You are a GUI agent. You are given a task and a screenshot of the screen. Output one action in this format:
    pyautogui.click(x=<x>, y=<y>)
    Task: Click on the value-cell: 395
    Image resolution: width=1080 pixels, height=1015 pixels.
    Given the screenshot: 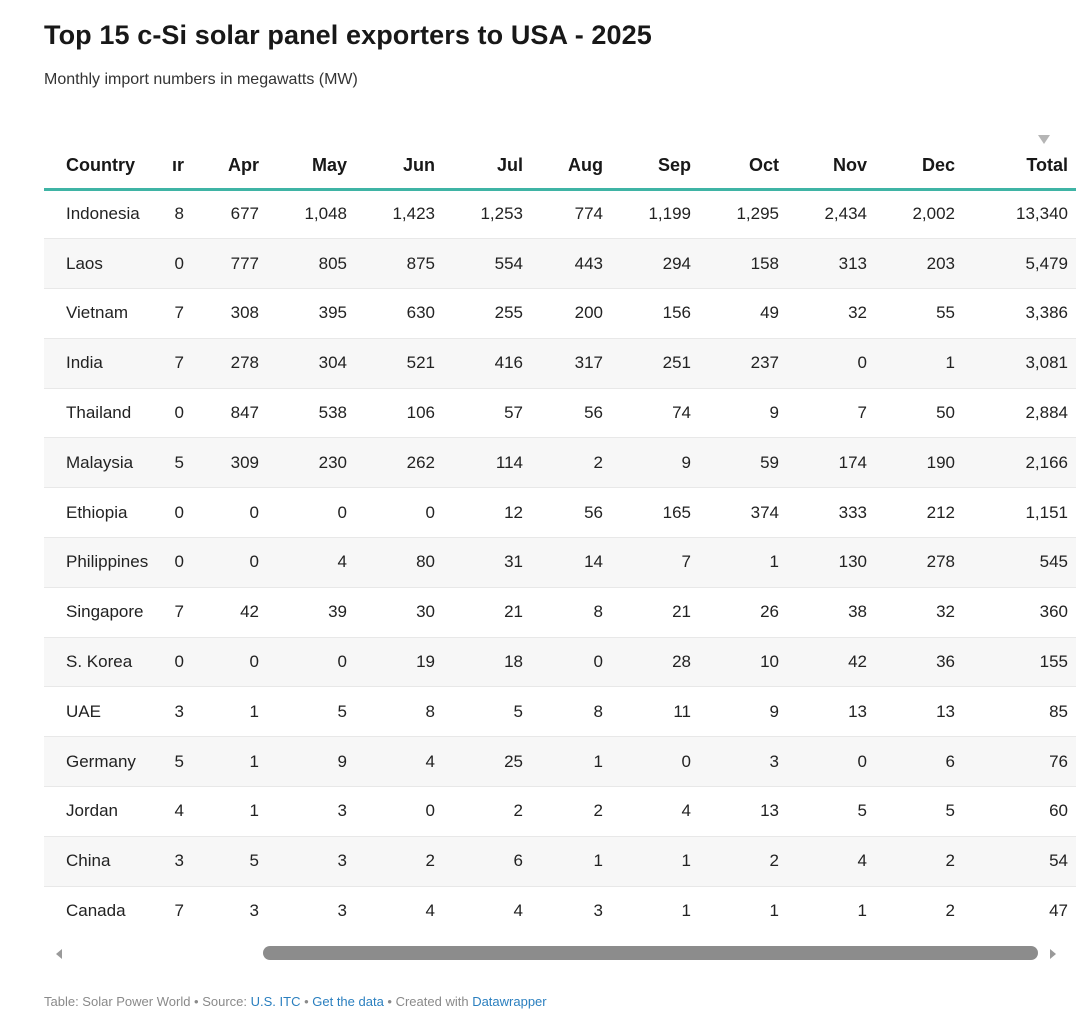 What is the action you would take?
    pyautogui.click(x=311, y=313)
    